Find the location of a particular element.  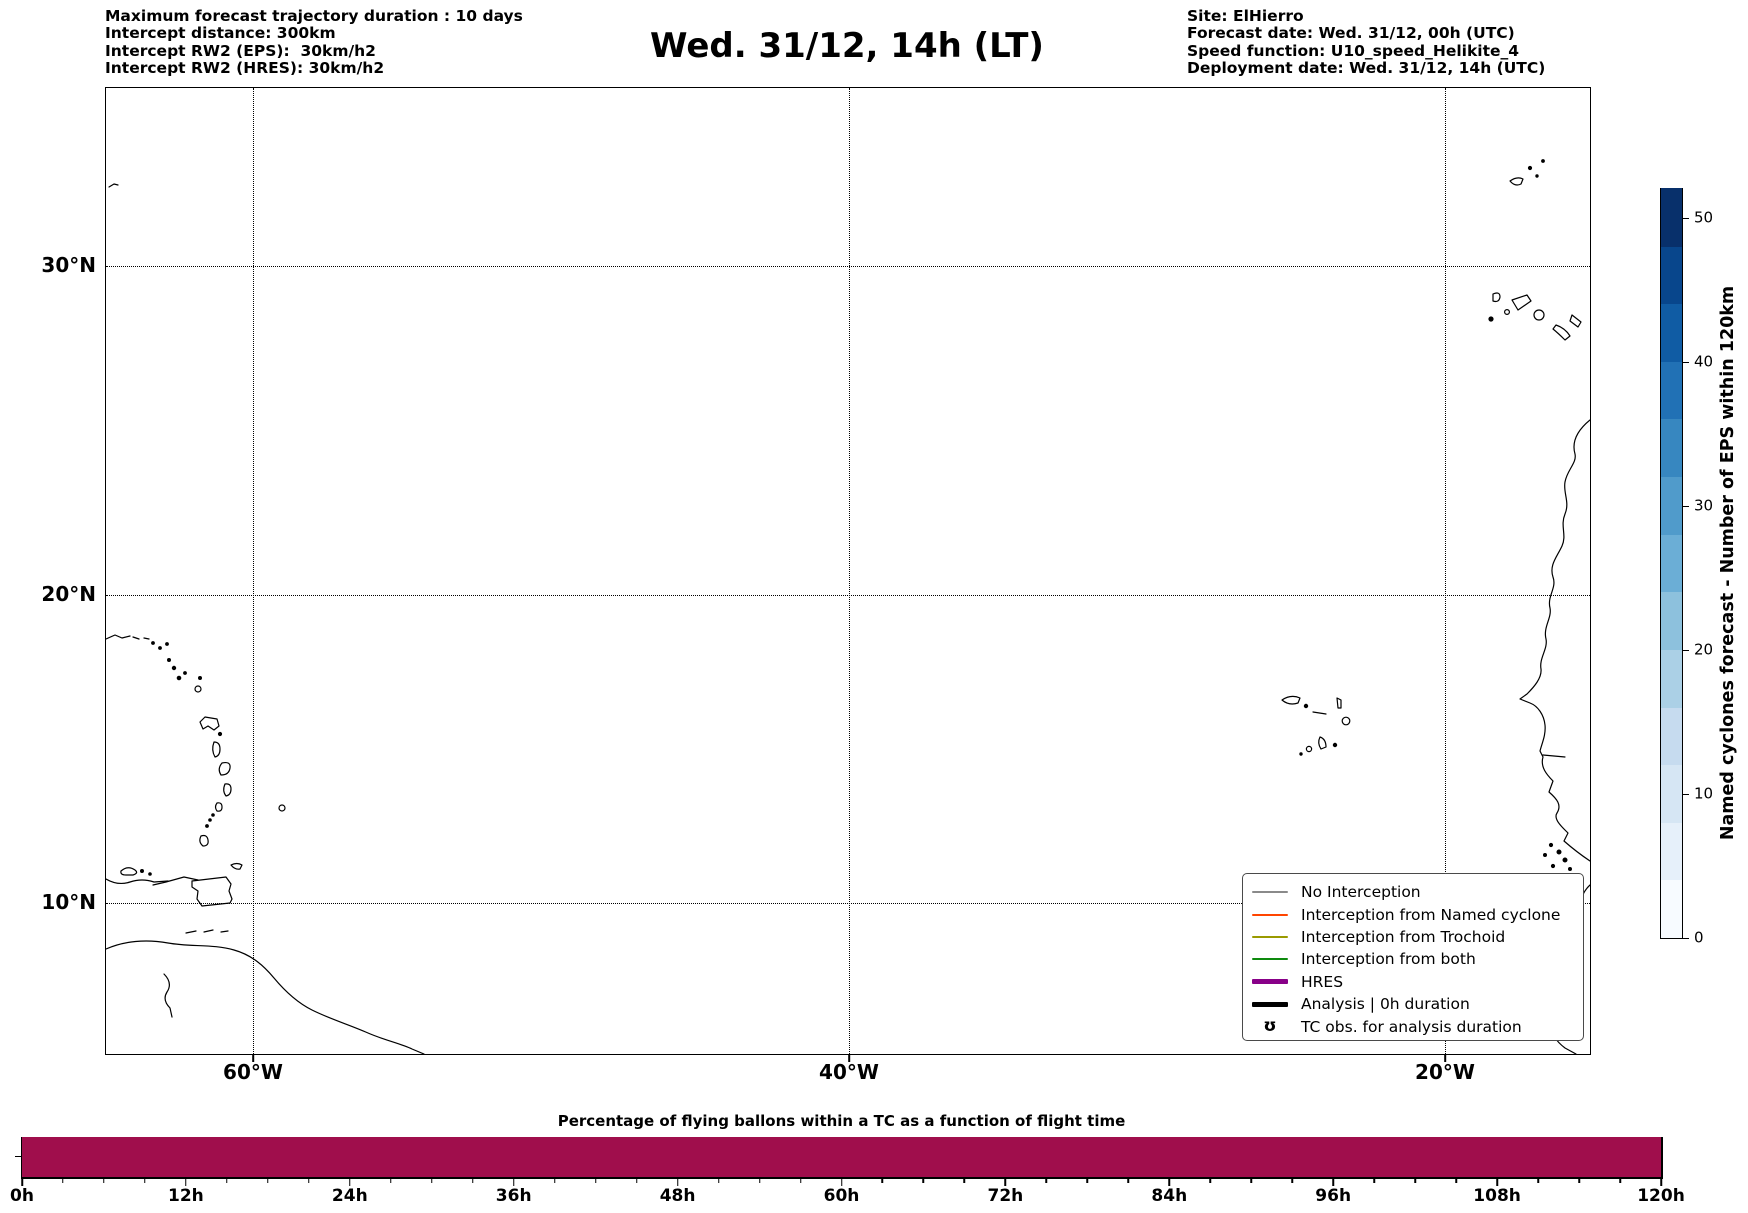

tc-obs-marker-icon: ʊ is located at coordinates (1270, 1026).